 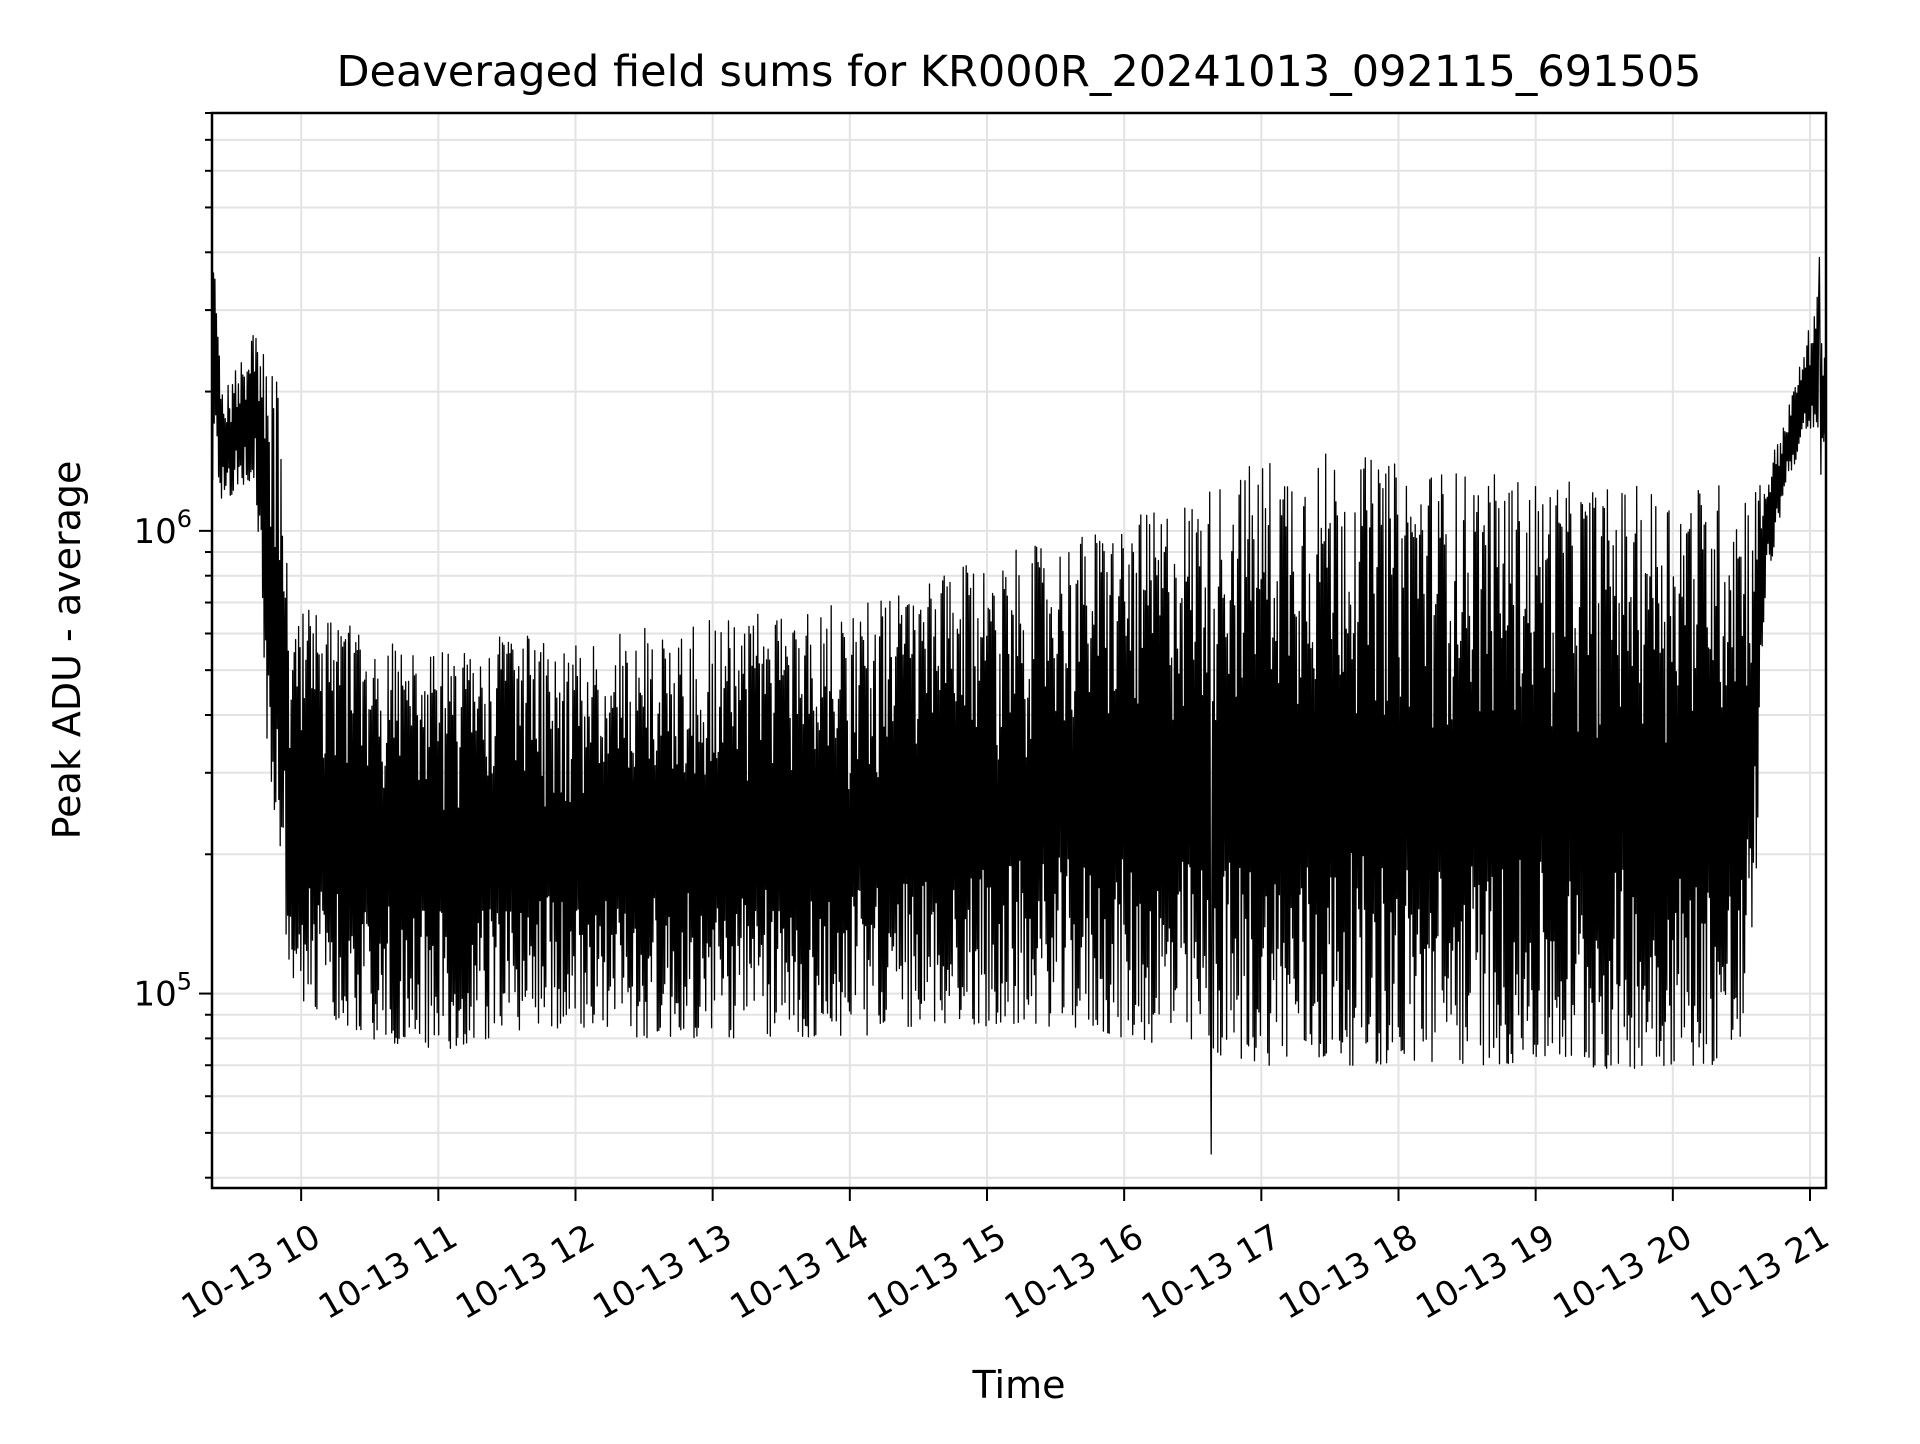 What do you see at coordinates (1019, 1385) in the screenshot?
I see `x-axis-label: Time` at bounding box center [1019, 1385].